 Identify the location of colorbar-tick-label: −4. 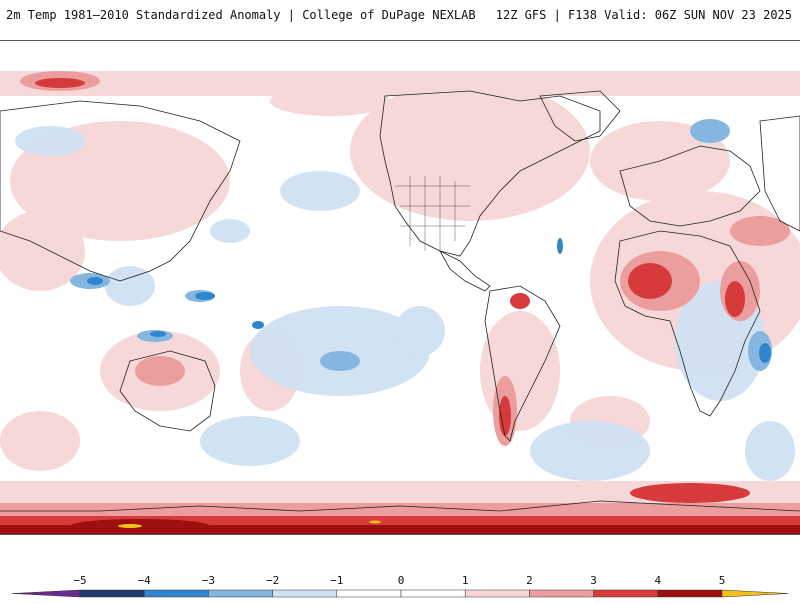
(145, 580).